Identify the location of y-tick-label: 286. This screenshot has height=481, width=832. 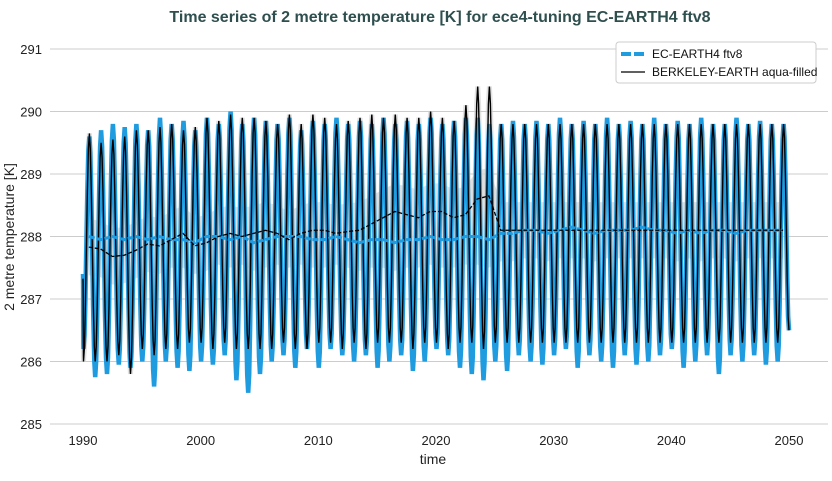
(31, 362).